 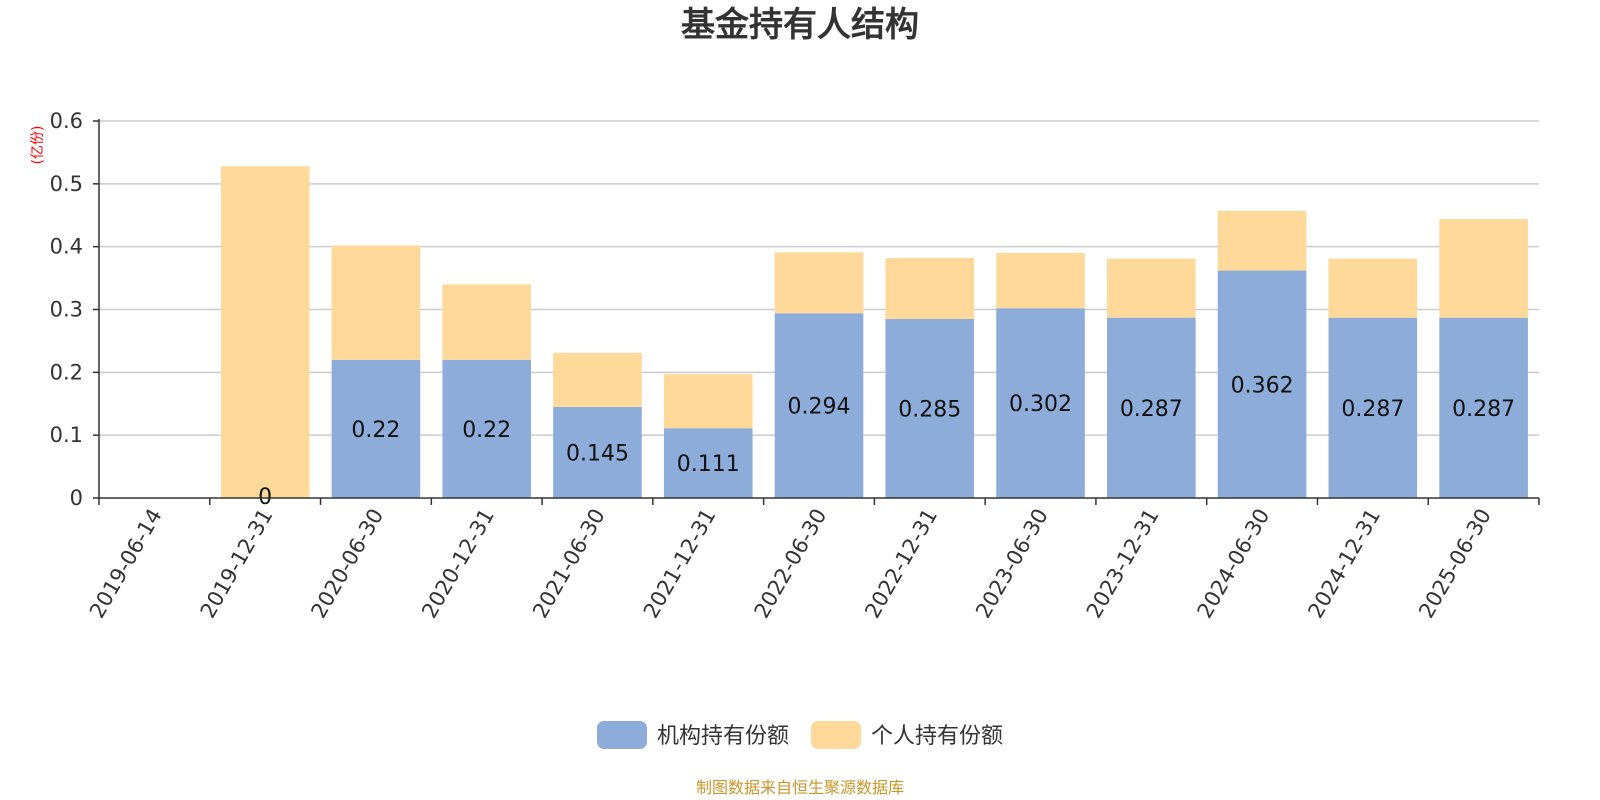 I want to click on y-tick-label: 0.5, so click(x=66, y=184).